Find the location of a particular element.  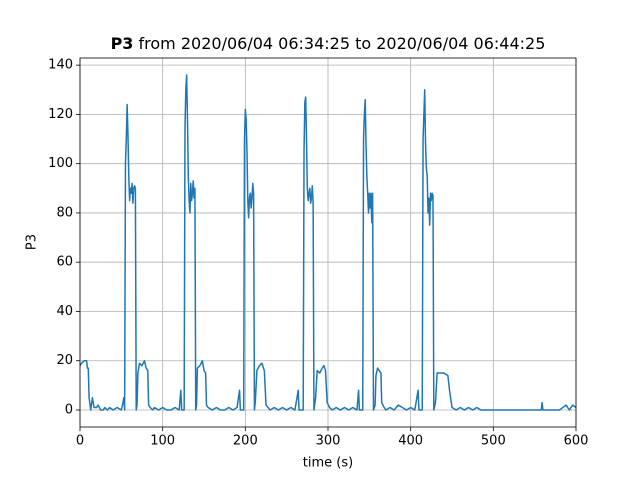

x-tick-label: 400 is located at coordinates (410, 441).